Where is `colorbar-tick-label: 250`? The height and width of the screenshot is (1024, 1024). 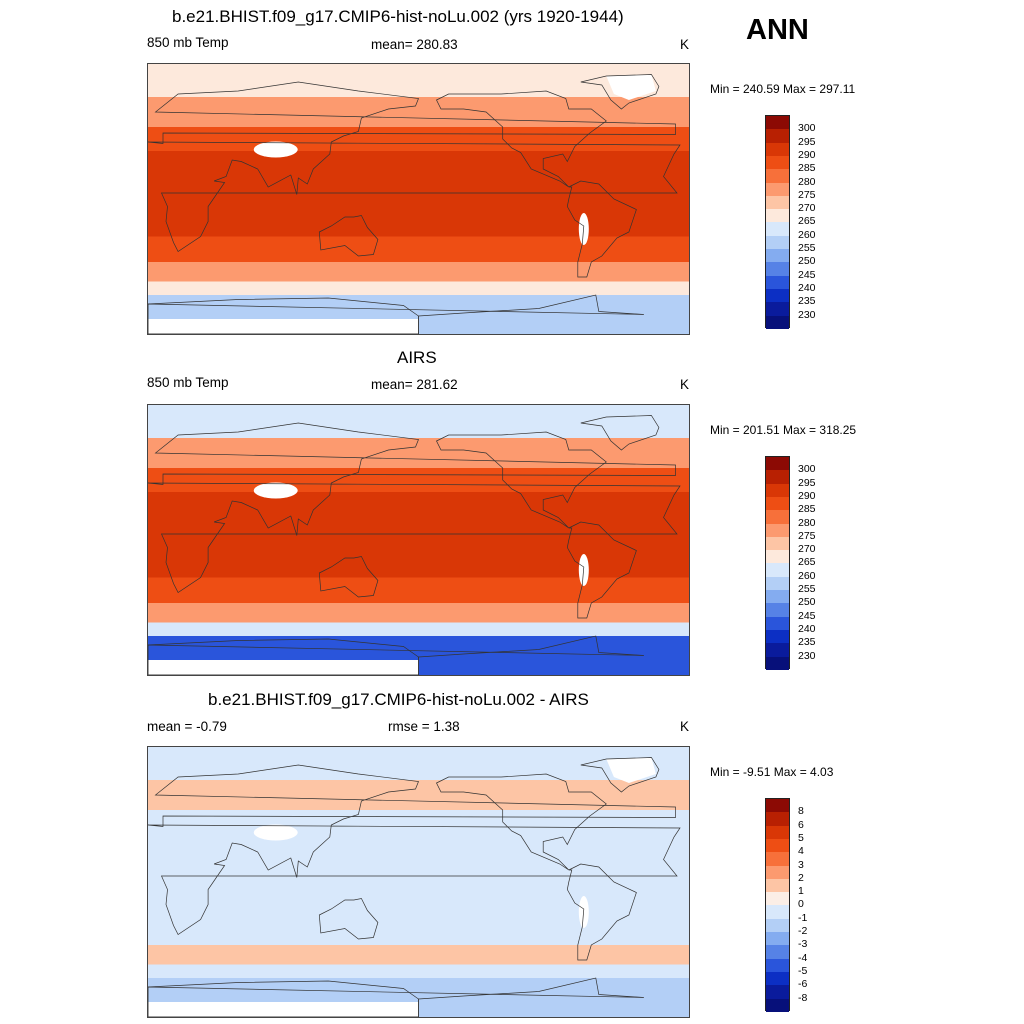 colorbar-tick-label: 250 is located at coordinates (807, 261).